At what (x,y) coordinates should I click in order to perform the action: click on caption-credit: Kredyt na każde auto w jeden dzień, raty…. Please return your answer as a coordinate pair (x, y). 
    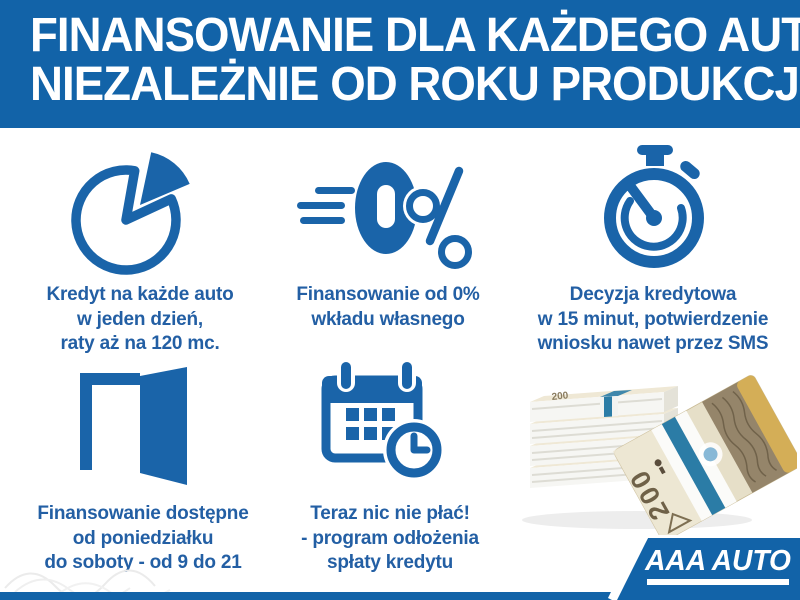
    Looking at the image, I should click on (140, 320).